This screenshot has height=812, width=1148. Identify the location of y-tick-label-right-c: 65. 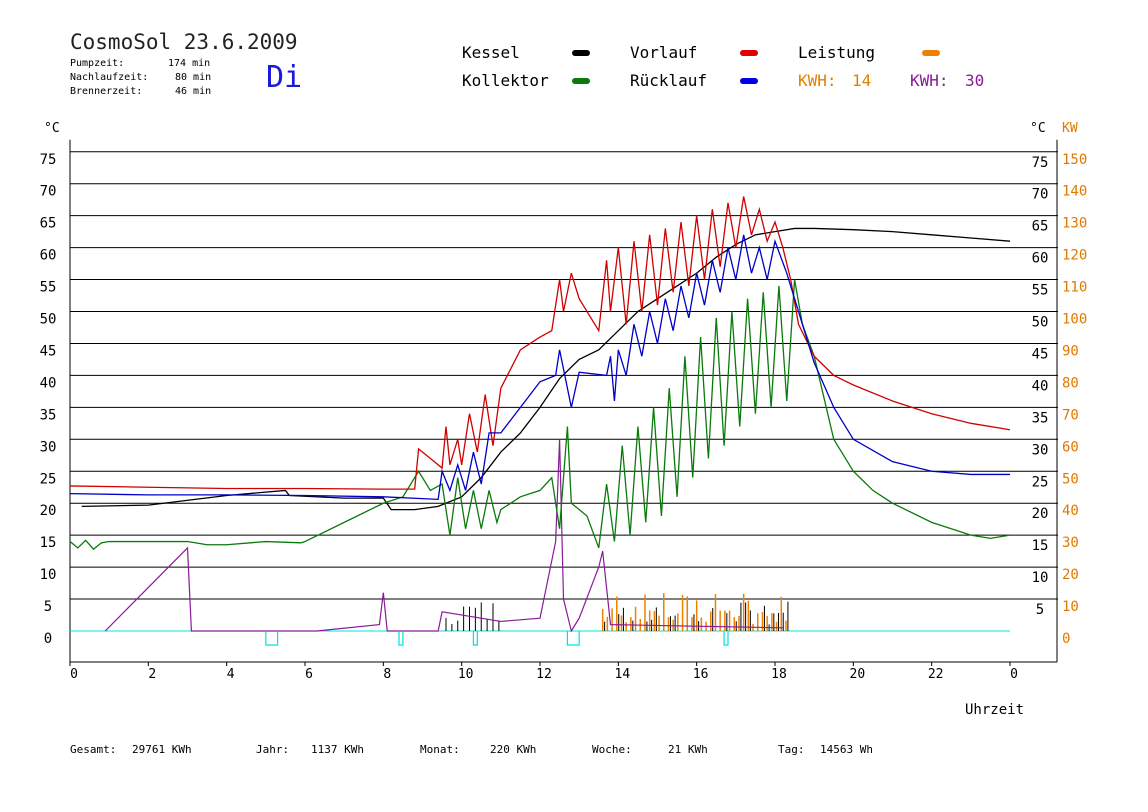
(1040, 227).